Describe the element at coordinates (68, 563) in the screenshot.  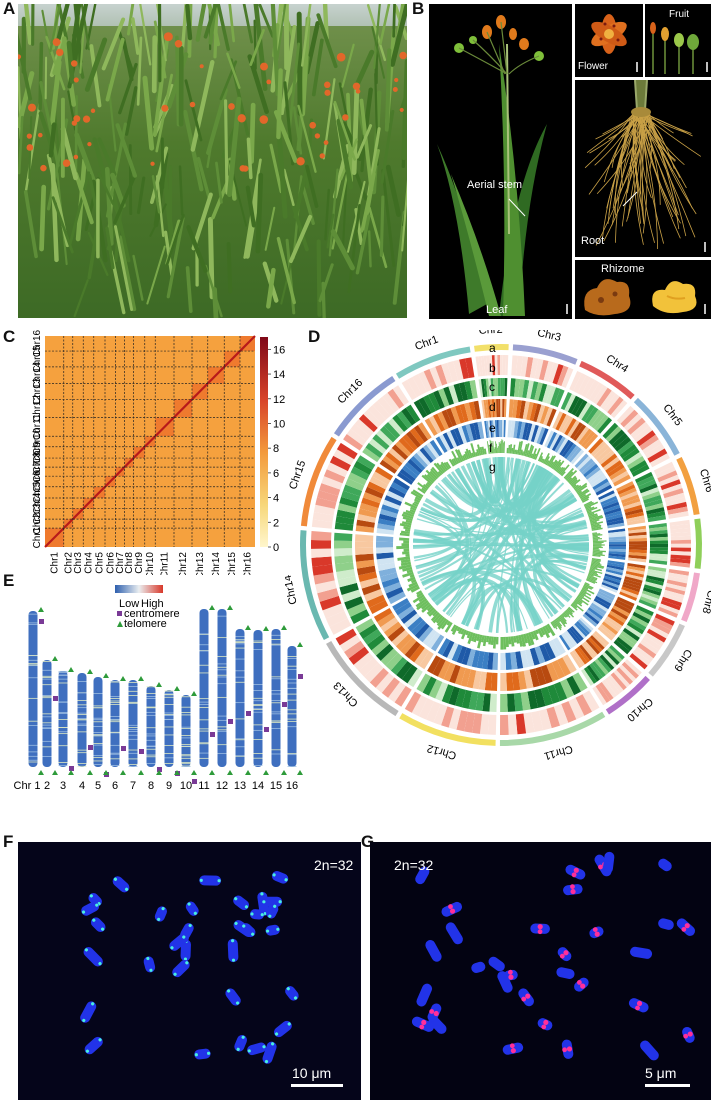
I see `hic-x-tick-label: Chr2` at that location.